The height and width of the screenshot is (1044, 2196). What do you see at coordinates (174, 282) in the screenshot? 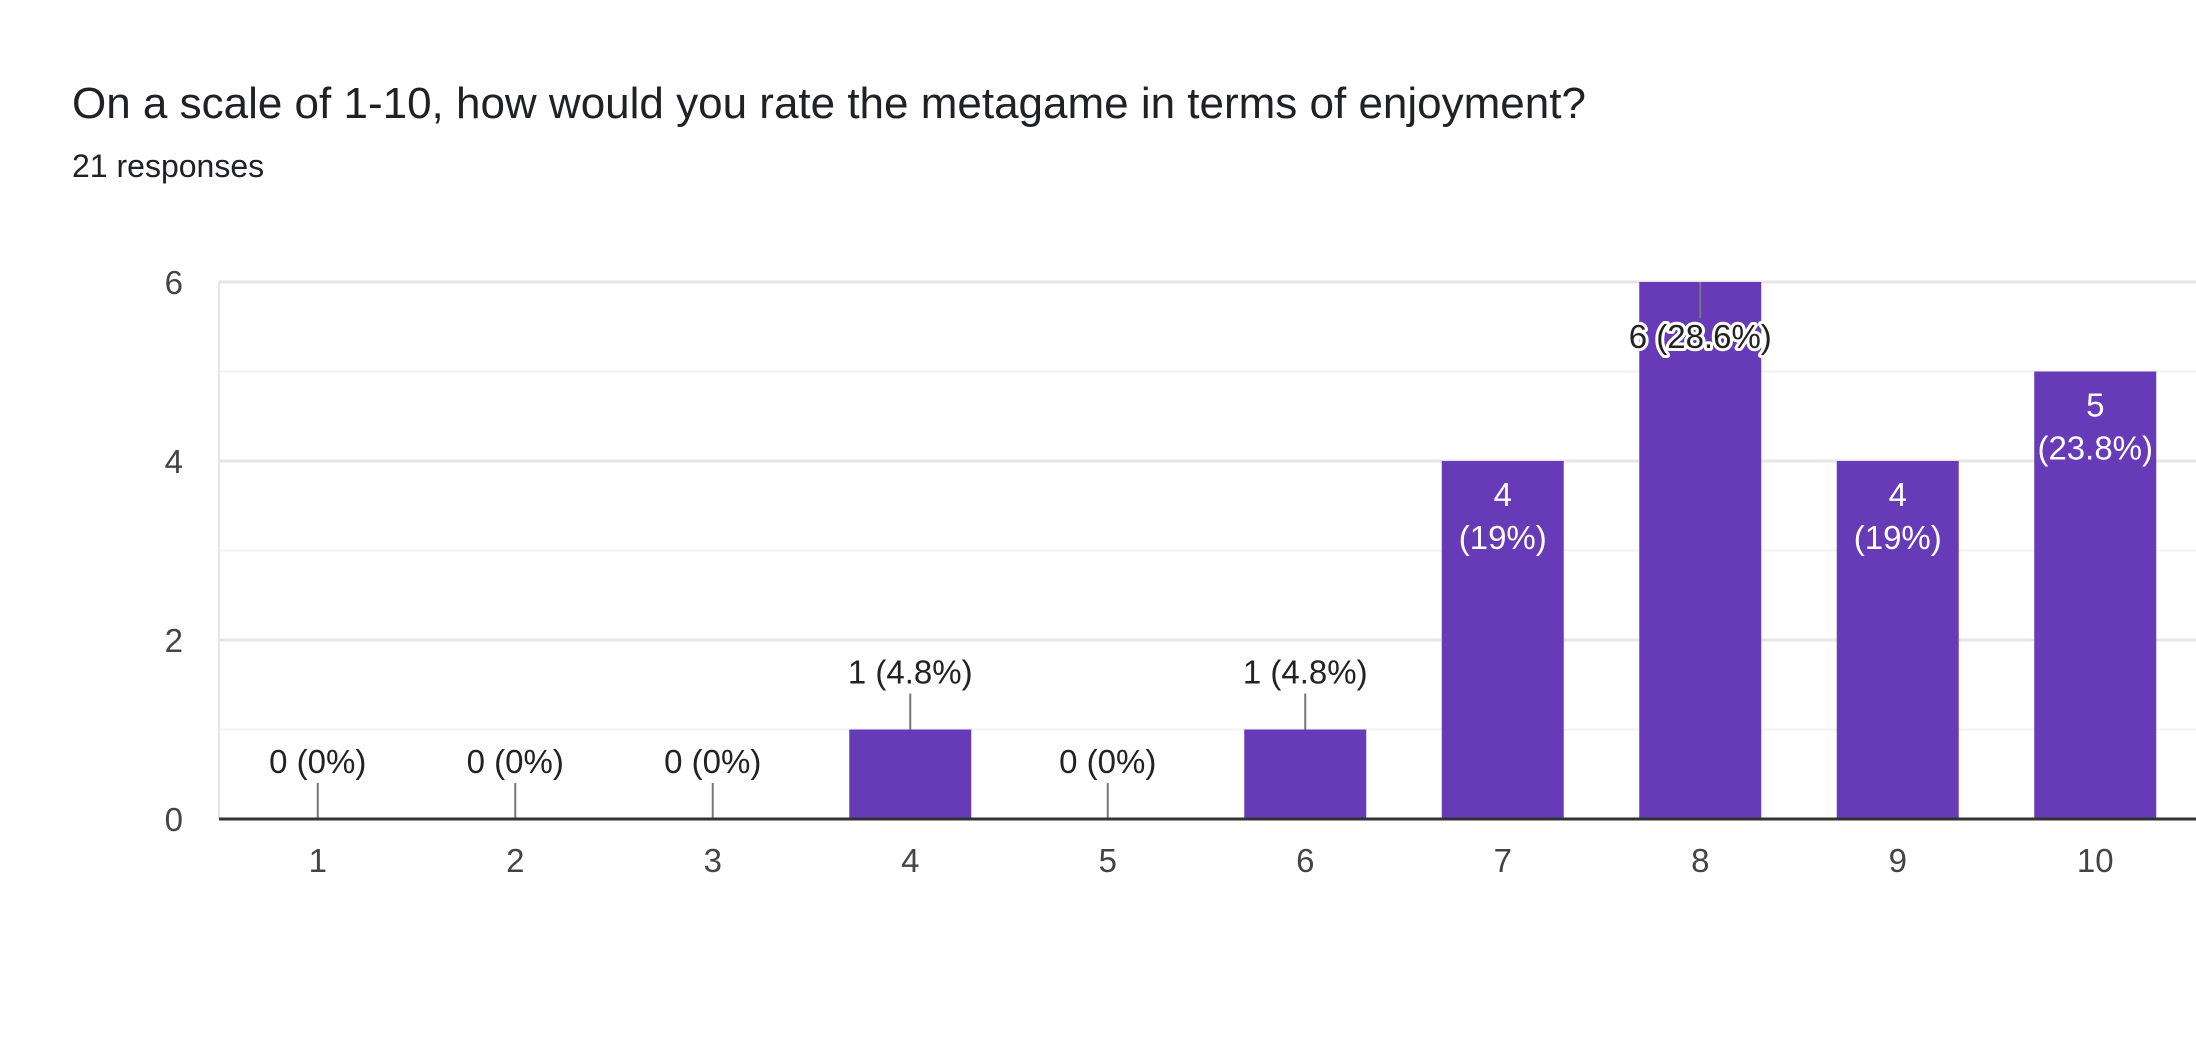
I see `y-tick-label: 6` at bounding box center [174, 282].